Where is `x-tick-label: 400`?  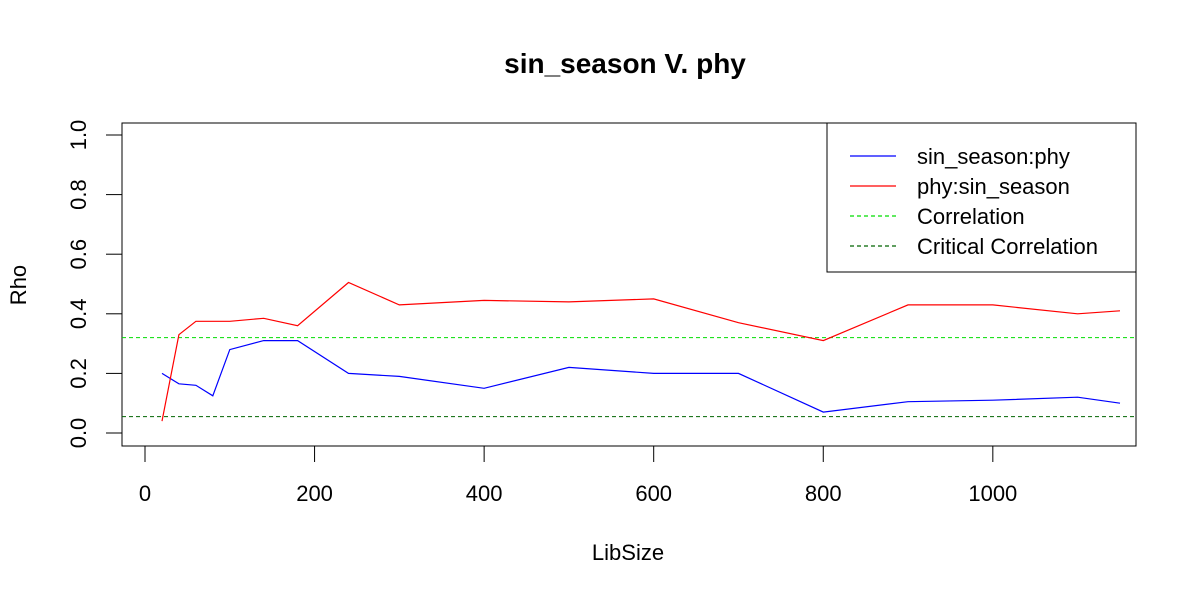
x-tick-label: 400 is located at coordinates (484, 493).